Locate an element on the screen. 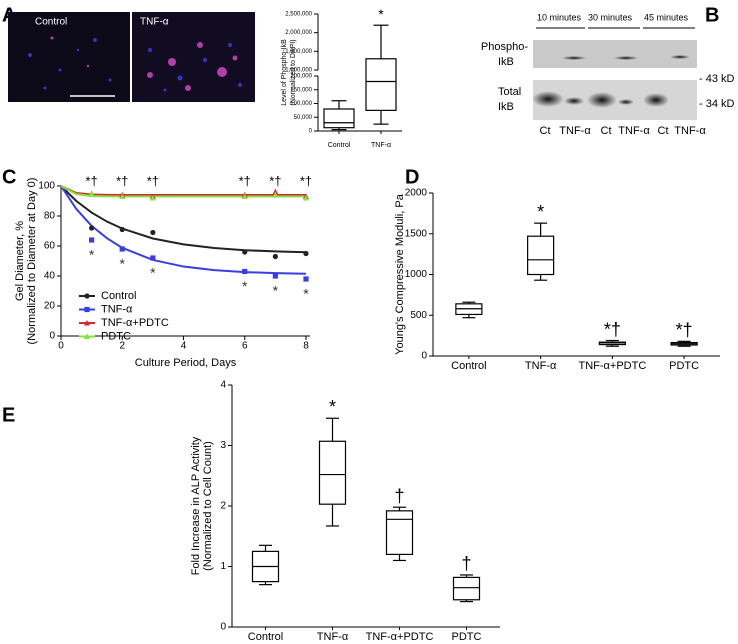  y-axis-label: Level of Phospho-IkB is located at coordinates (284, 72).